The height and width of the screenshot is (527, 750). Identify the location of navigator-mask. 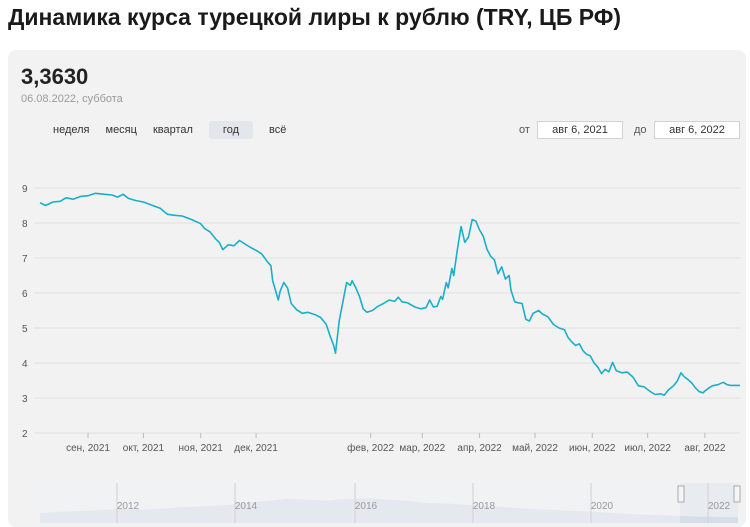
(360, 503).